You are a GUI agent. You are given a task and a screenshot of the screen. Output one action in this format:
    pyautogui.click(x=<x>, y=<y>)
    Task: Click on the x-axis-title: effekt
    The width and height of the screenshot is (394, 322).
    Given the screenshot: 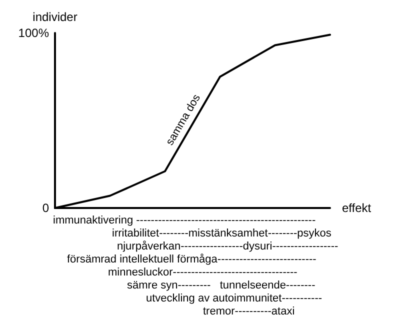 What is the action you would take?
    pyautogui.click(x=357, y=208)
    